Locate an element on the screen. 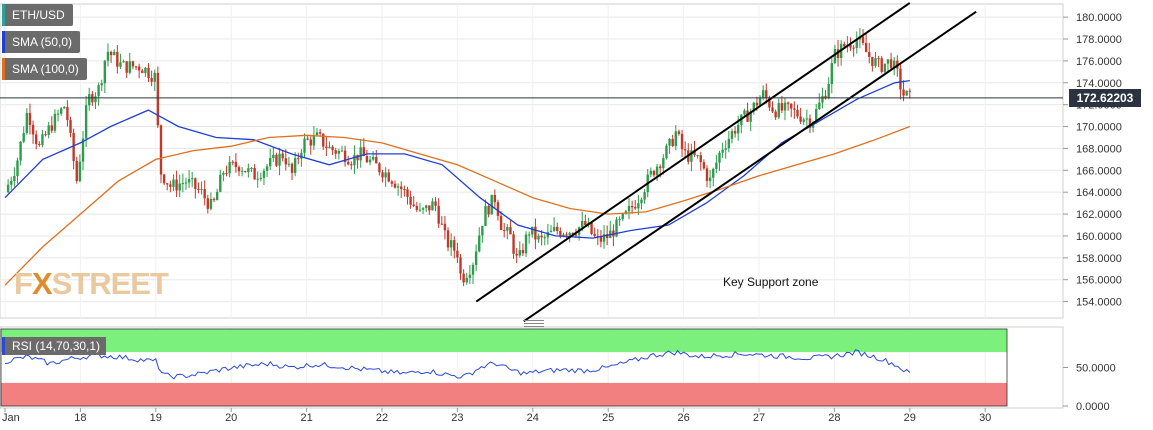 The height and width of the screenshot is (430, 1153). x-tick-label: 22 is located at coordinates (382, 418).